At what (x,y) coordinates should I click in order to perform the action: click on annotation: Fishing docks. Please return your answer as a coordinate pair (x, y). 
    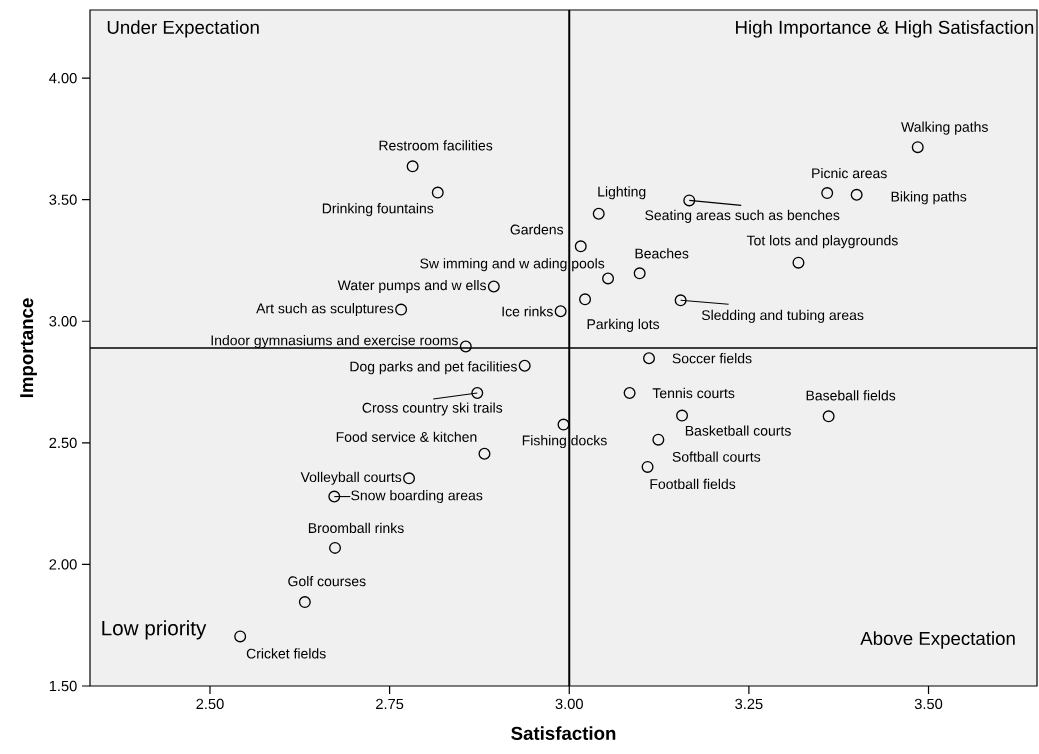
    Looking at the image, I should click on (564, 442).